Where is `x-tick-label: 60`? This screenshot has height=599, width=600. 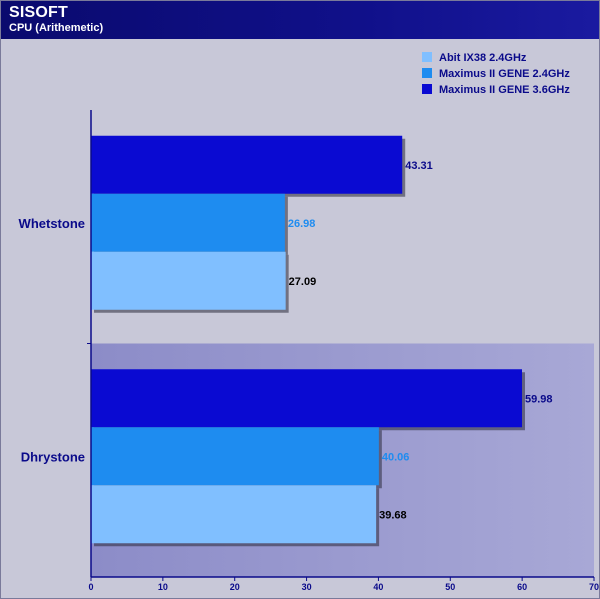
x-tick-label: 60 is located at coordinates (522, 587).